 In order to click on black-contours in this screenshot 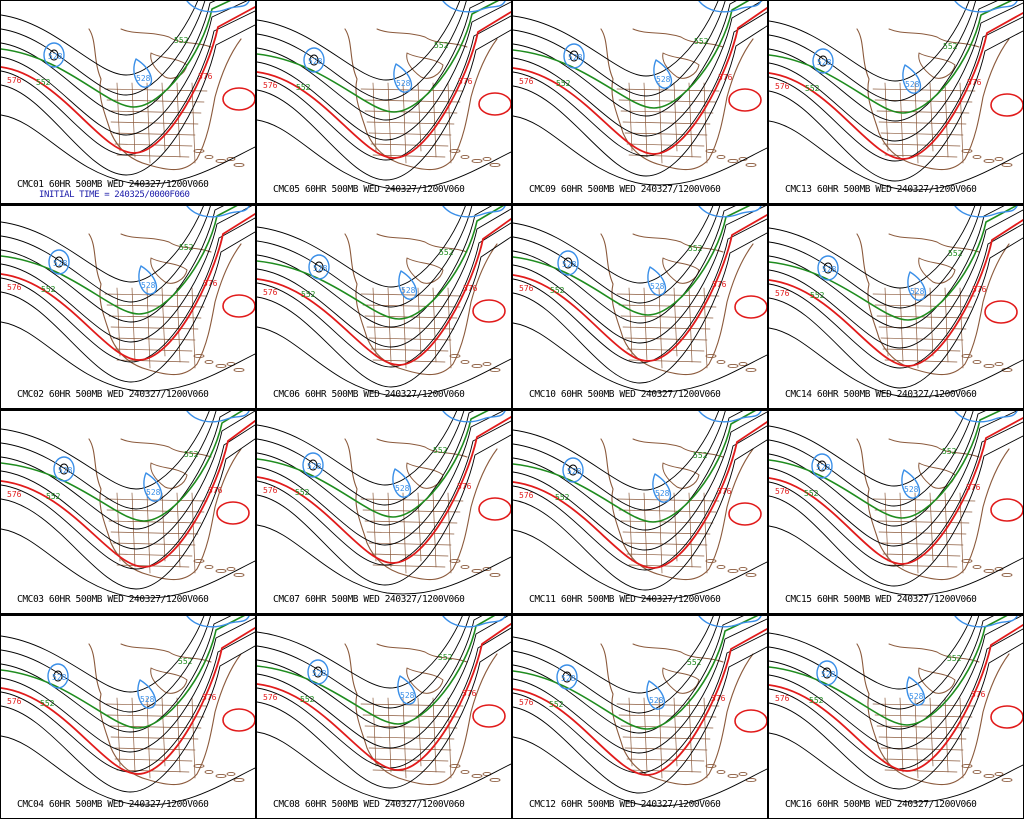, I will do `click(384, 709)`.